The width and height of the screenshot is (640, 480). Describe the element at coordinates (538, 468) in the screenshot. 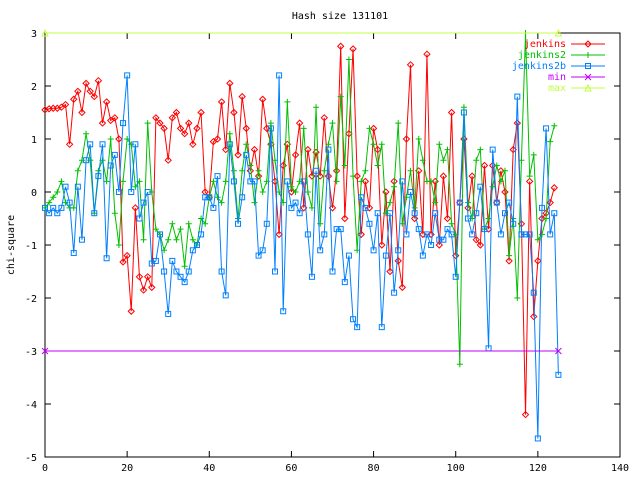

I see `x-tick-label: 120` at that location.